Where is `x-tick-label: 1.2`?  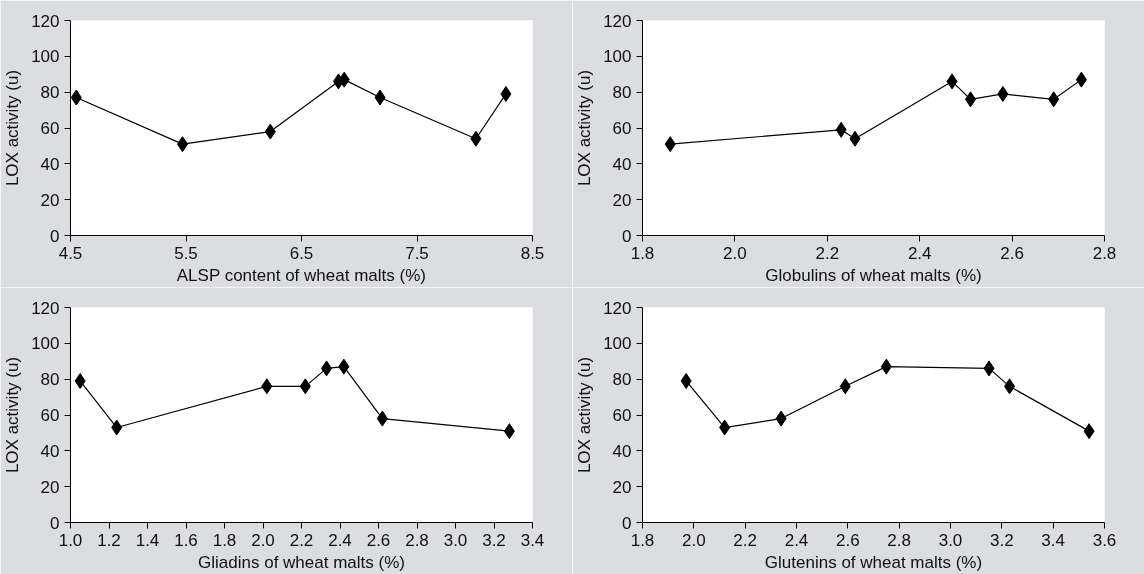 x-tick-label: 1.2 is located at coordinates (109, 540).